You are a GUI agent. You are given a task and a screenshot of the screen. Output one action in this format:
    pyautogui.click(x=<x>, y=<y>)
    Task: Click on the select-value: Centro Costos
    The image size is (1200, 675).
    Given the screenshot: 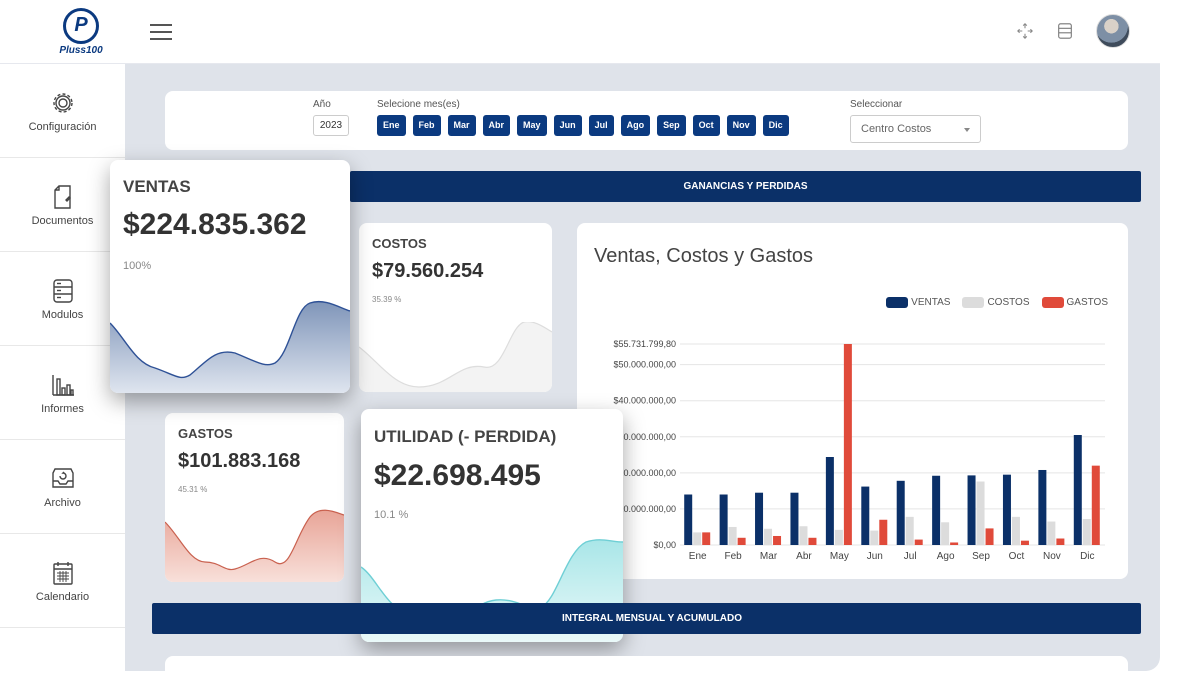 What is the action you would take?
    pyautogui.click(x=896, y=129)
    